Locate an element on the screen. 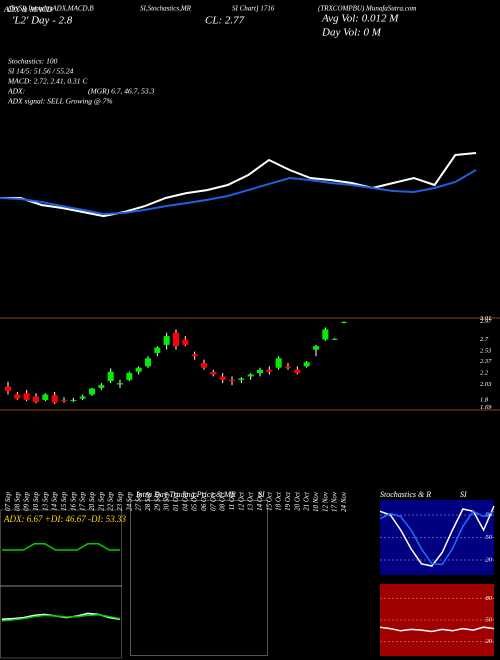 The width and height of the screenshot is (500, 660). y-tick-label: 2.03 is located at coordinates (486, 384).